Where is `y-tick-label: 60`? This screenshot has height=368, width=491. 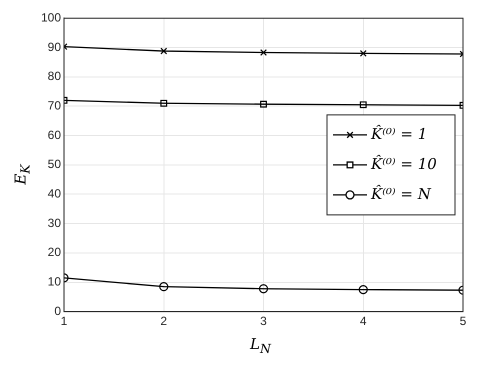 y-tick-label: 60 is located at coordinates (55, 135).